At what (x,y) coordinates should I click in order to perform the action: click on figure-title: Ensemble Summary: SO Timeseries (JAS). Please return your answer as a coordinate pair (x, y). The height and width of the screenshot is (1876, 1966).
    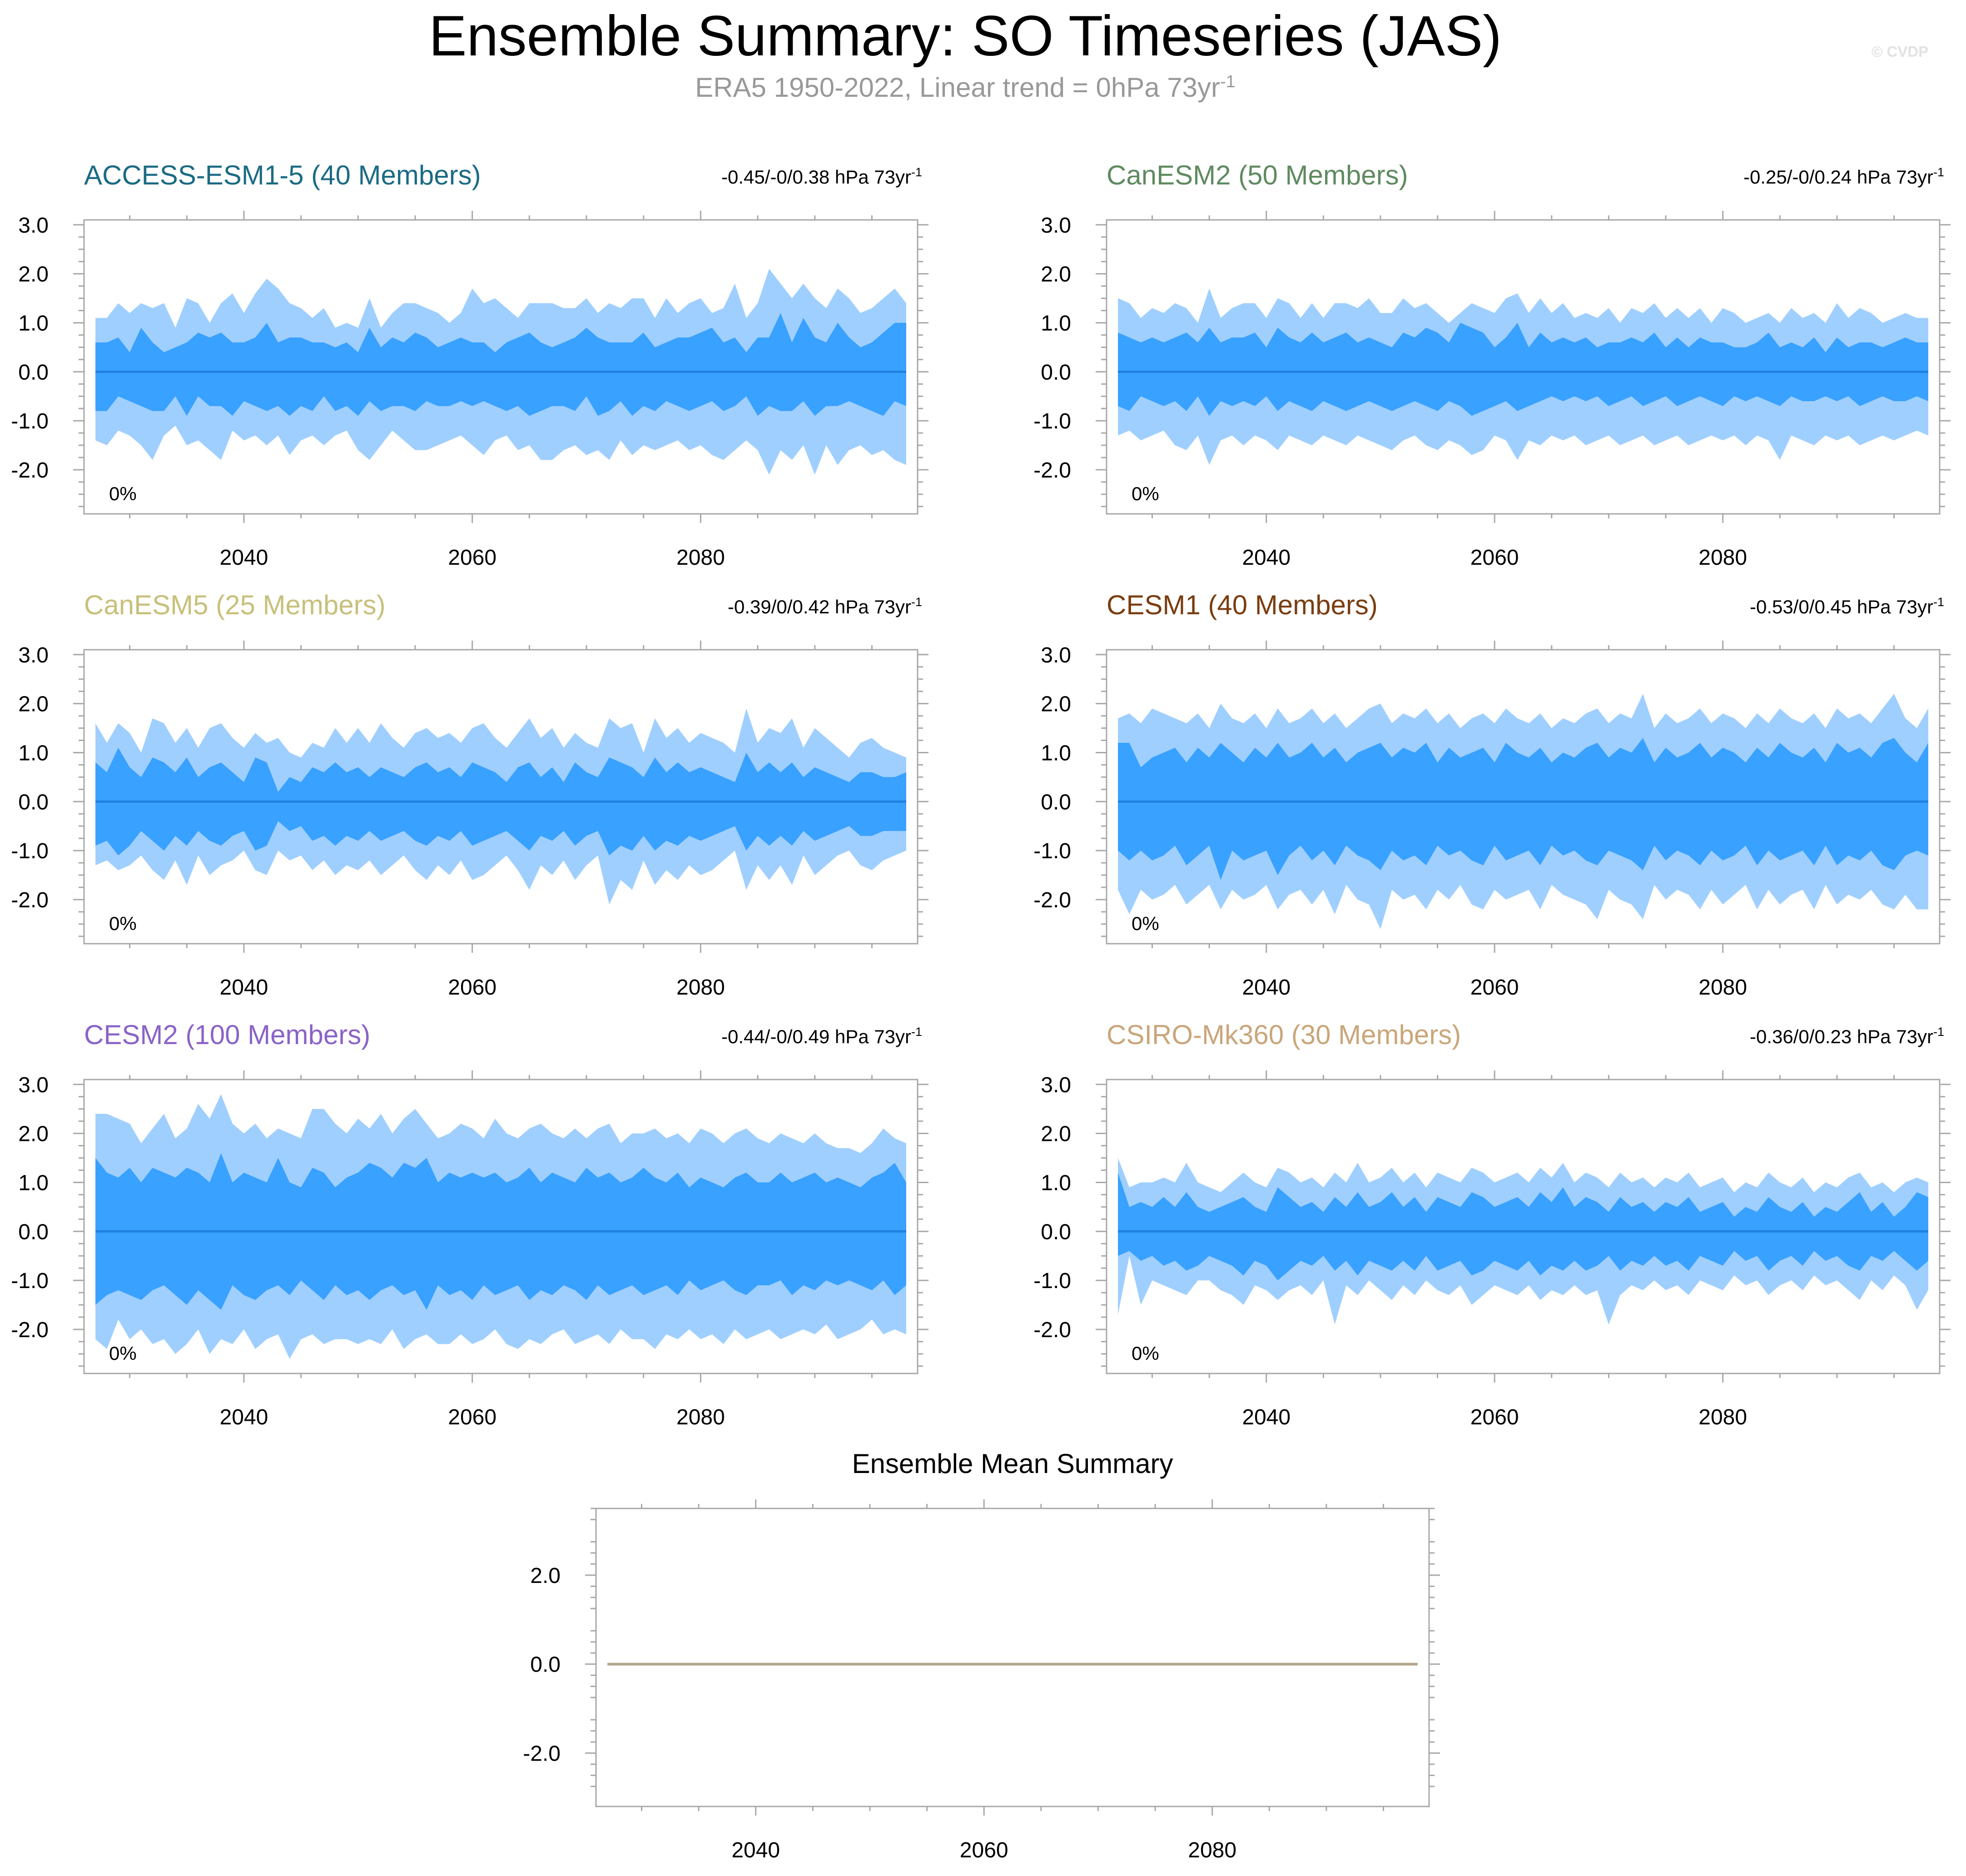
    Looking at the image, I should click on (965, 37).